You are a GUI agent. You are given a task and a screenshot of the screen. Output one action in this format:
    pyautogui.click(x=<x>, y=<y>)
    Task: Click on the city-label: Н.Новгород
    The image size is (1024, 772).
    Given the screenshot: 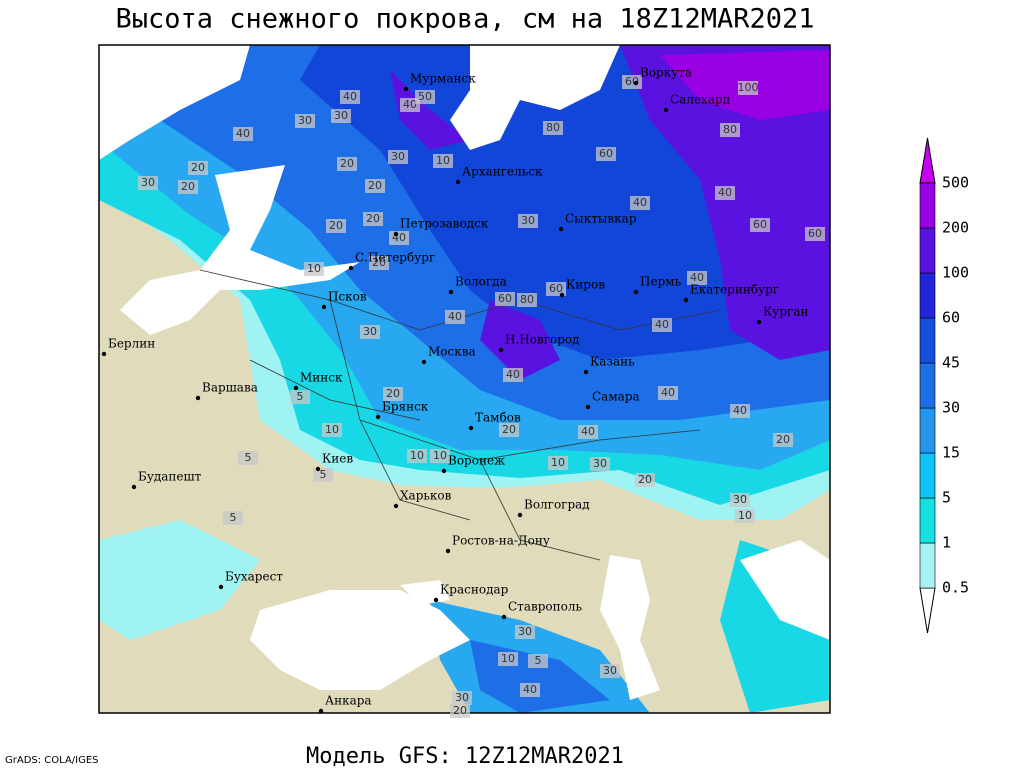 What is the action you would take?
    pyautogui.click(x=542, y=340)
    